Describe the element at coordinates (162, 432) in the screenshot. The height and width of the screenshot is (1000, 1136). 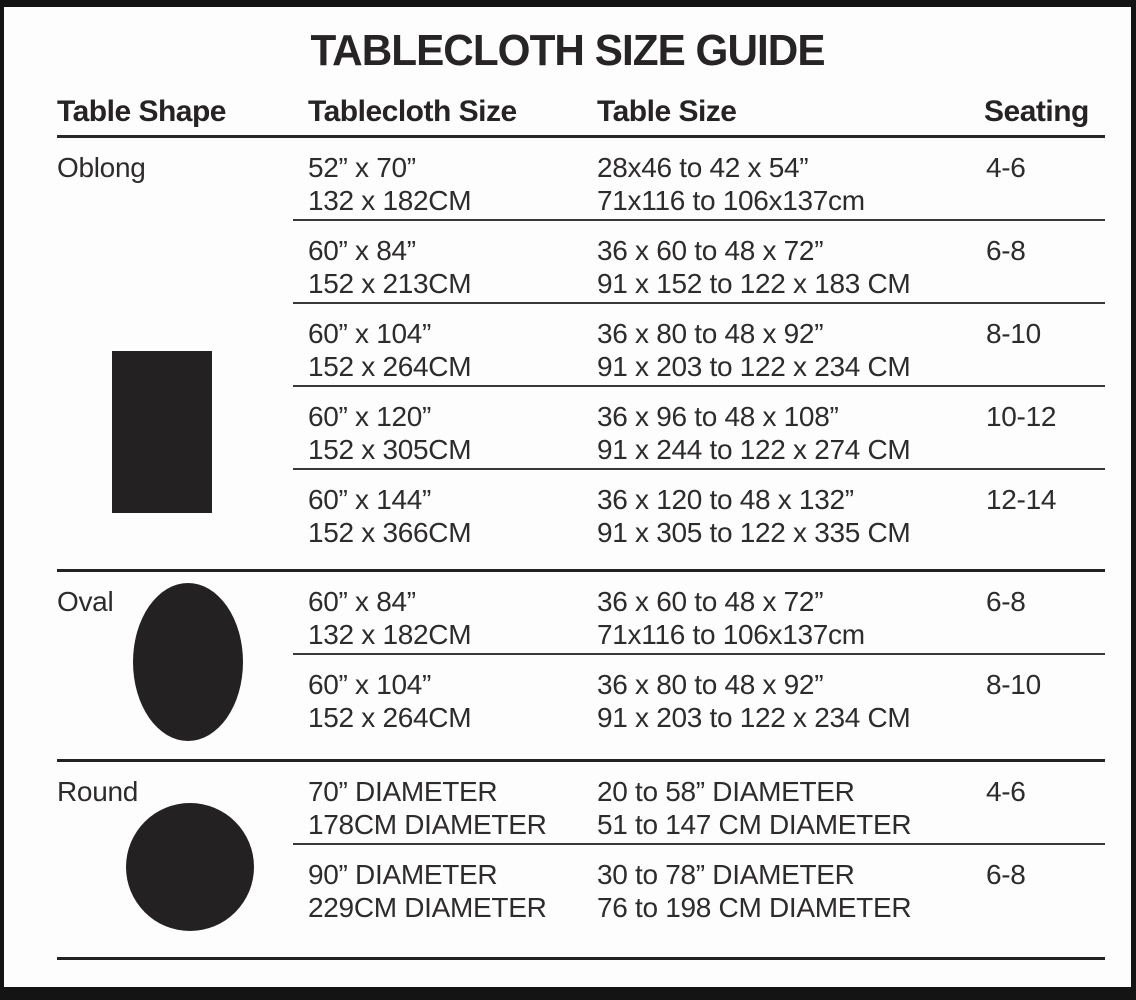
I see `oblong-rectangle-icon` at that location.